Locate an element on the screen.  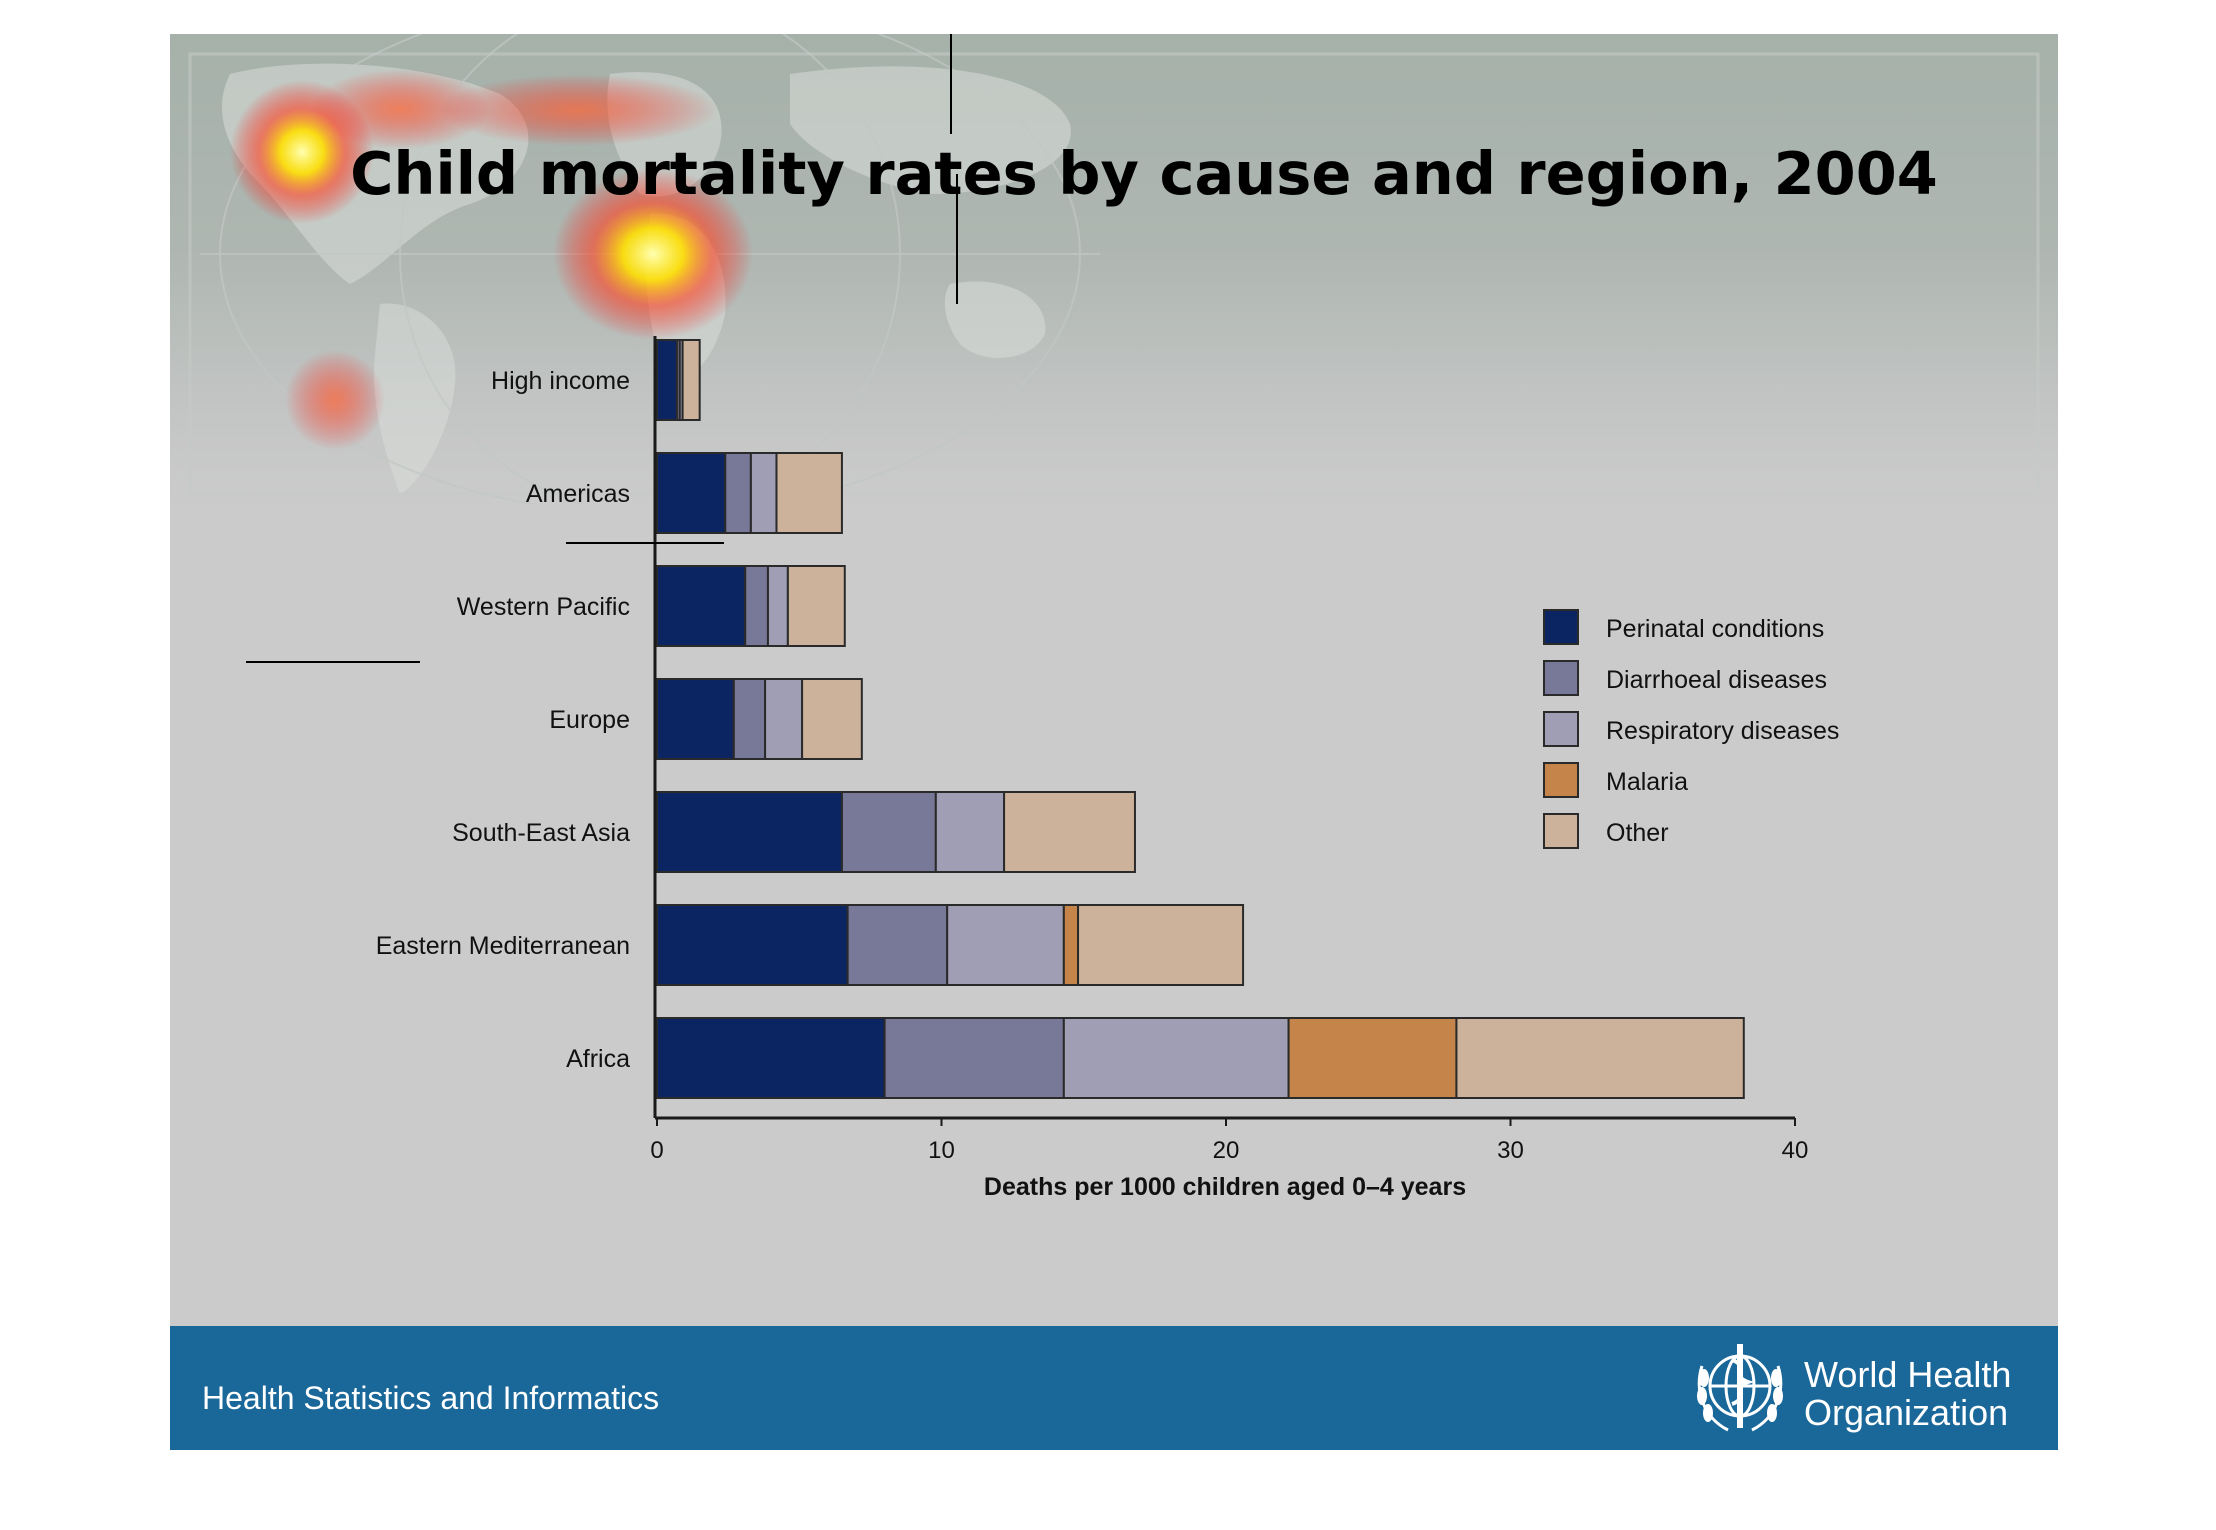
legend-label: Diarrhoeal diseases is located at coordinates (1716, 680).